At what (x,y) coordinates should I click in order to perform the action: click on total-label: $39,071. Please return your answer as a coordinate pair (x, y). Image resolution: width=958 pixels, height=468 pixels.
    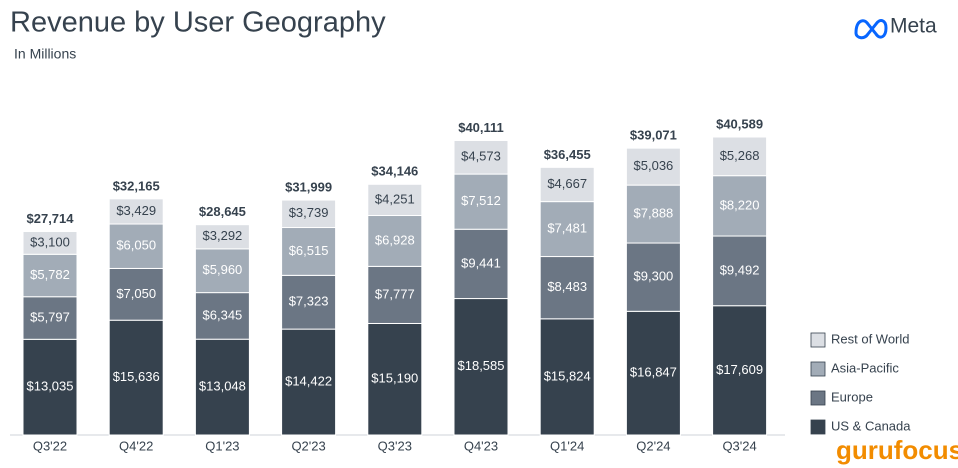
    Looking at the image, I should click on (653, 135).